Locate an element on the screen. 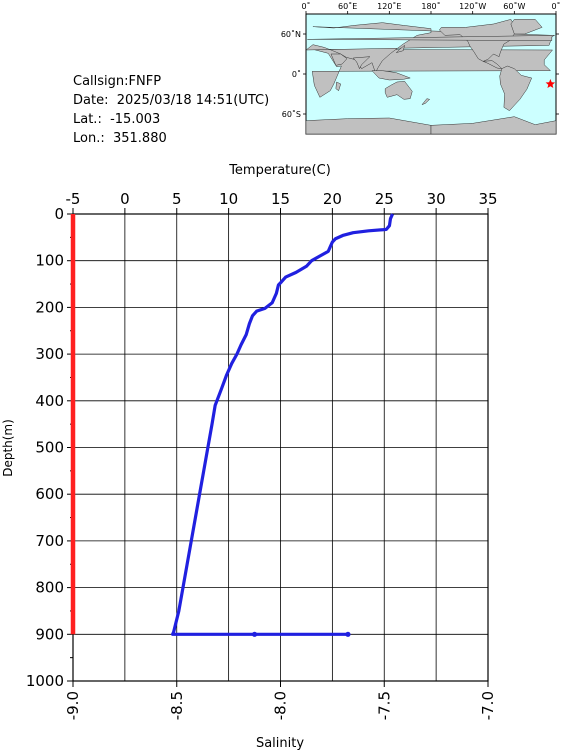 The image size is (564, 751). temperature-tick-label: 25 is located at coordinates (384, 199).